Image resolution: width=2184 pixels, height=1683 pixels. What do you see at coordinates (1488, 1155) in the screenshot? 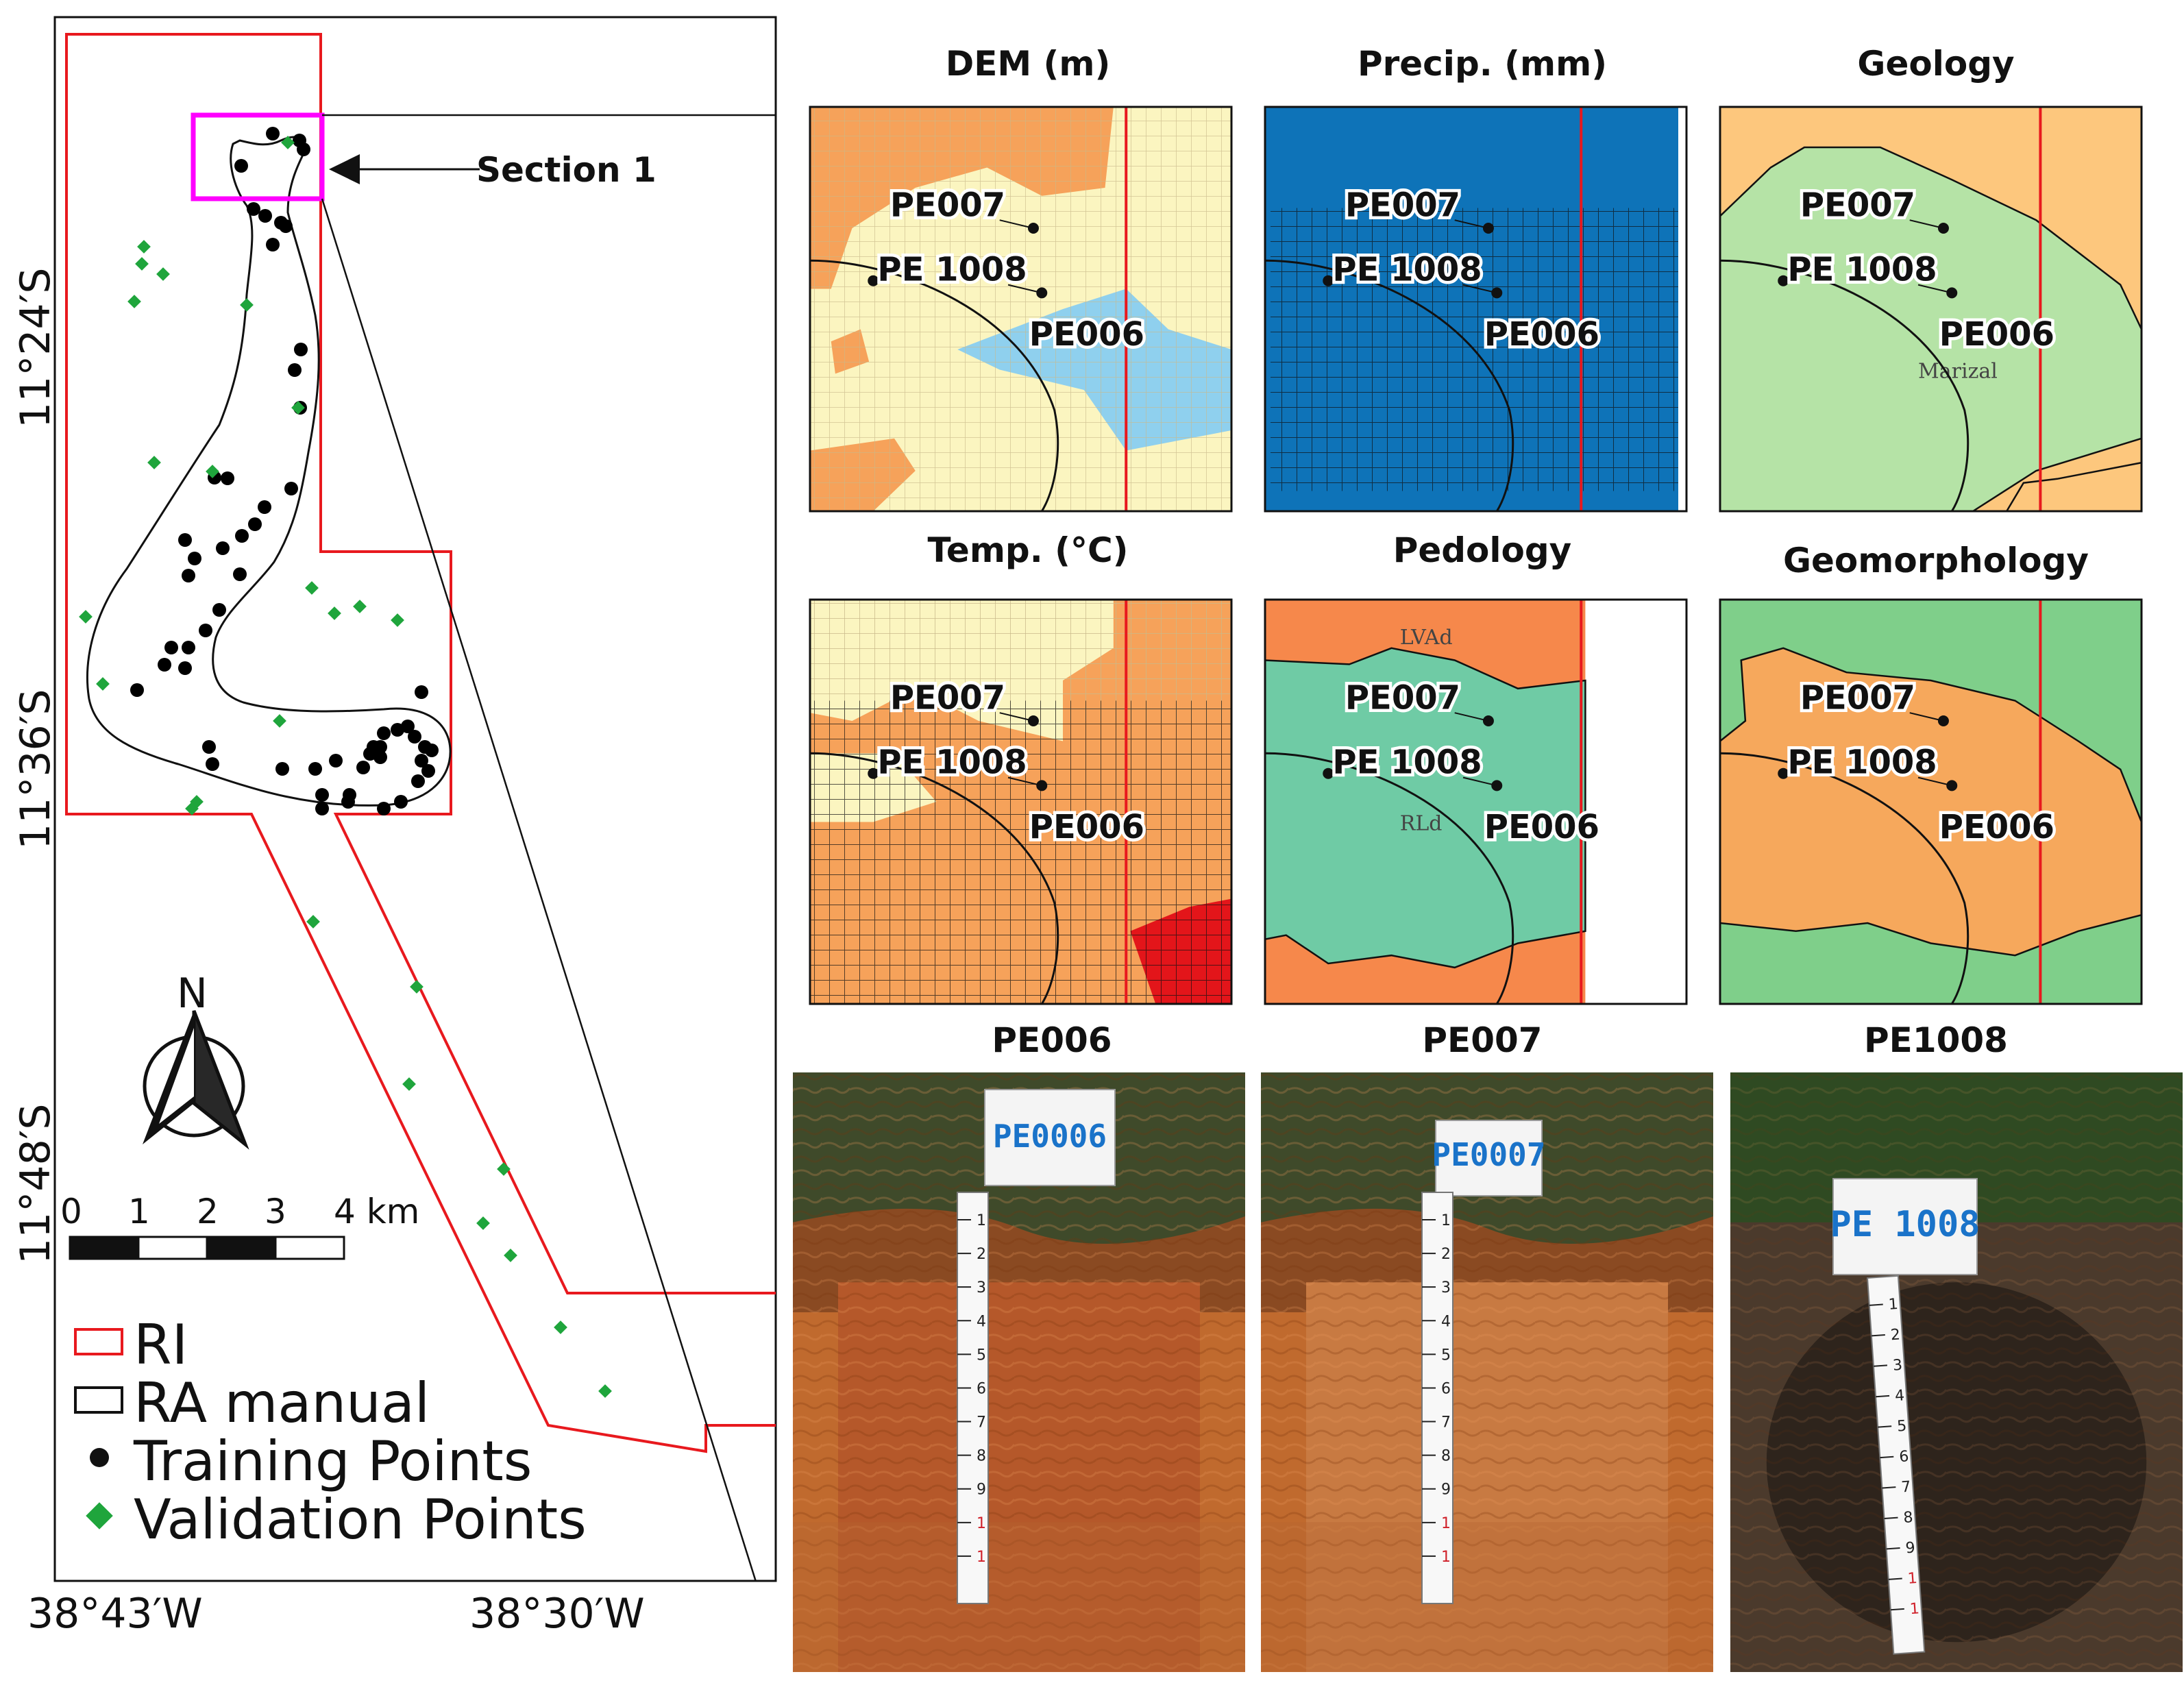
I see `sign-text: PE0007` at bounding box center [1488, 1155].